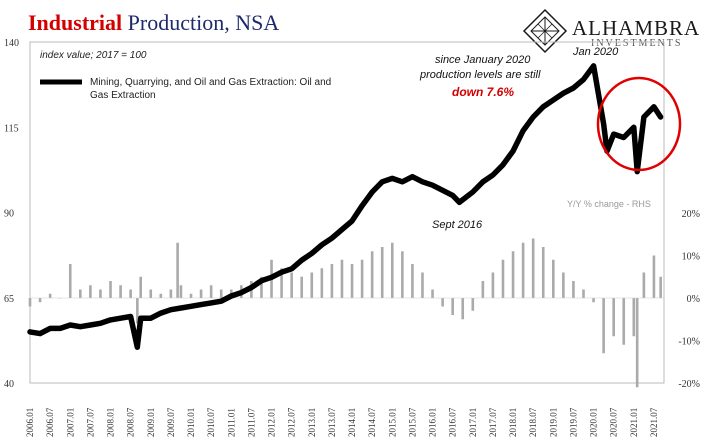  What do you see at coordinates (693, 299) in the screenshot?
I see `right-tick-label: 0%` at bounding box center [693, 299].